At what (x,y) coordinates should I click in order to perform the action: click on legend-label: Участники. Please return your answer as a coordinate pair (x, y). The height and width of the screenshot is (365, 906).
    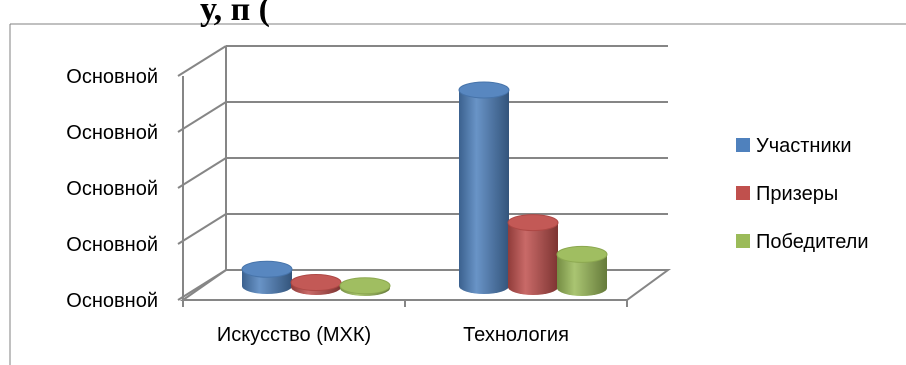
    Looking at the image, I should click on (804, 146).